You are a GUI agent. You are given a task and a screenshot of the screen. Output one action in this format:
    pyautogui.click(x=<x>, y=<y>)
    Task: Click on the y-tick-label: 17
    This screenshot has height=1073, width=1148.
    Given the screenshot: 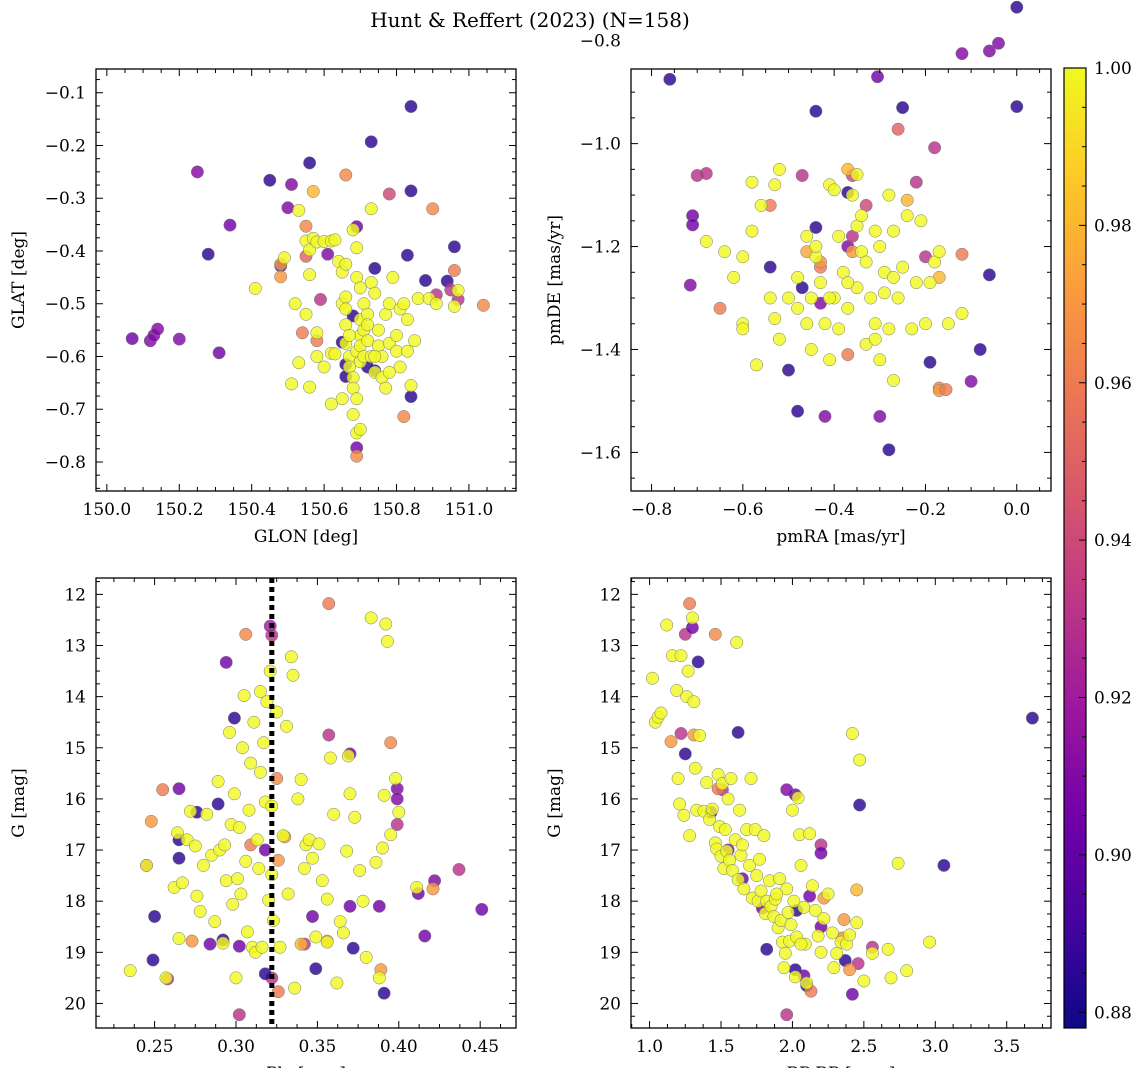 What is the action you would take?
    pyautogui.click(x=610, y=851)
    